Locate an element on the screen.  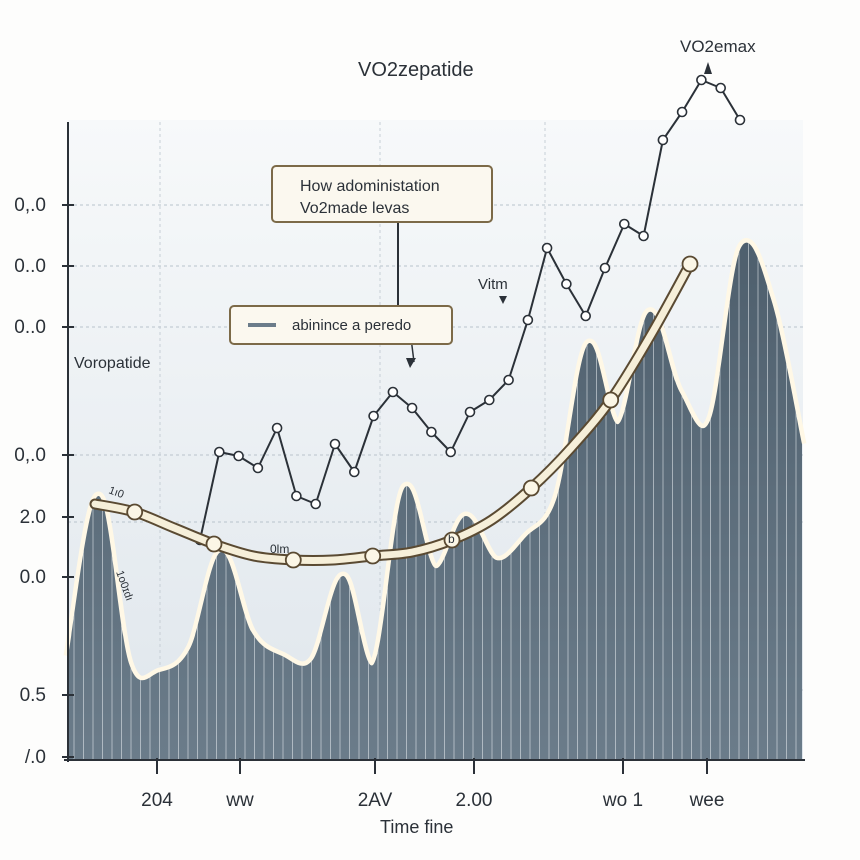
x-axis-label: Time fine is located at coordinates (416, 827).